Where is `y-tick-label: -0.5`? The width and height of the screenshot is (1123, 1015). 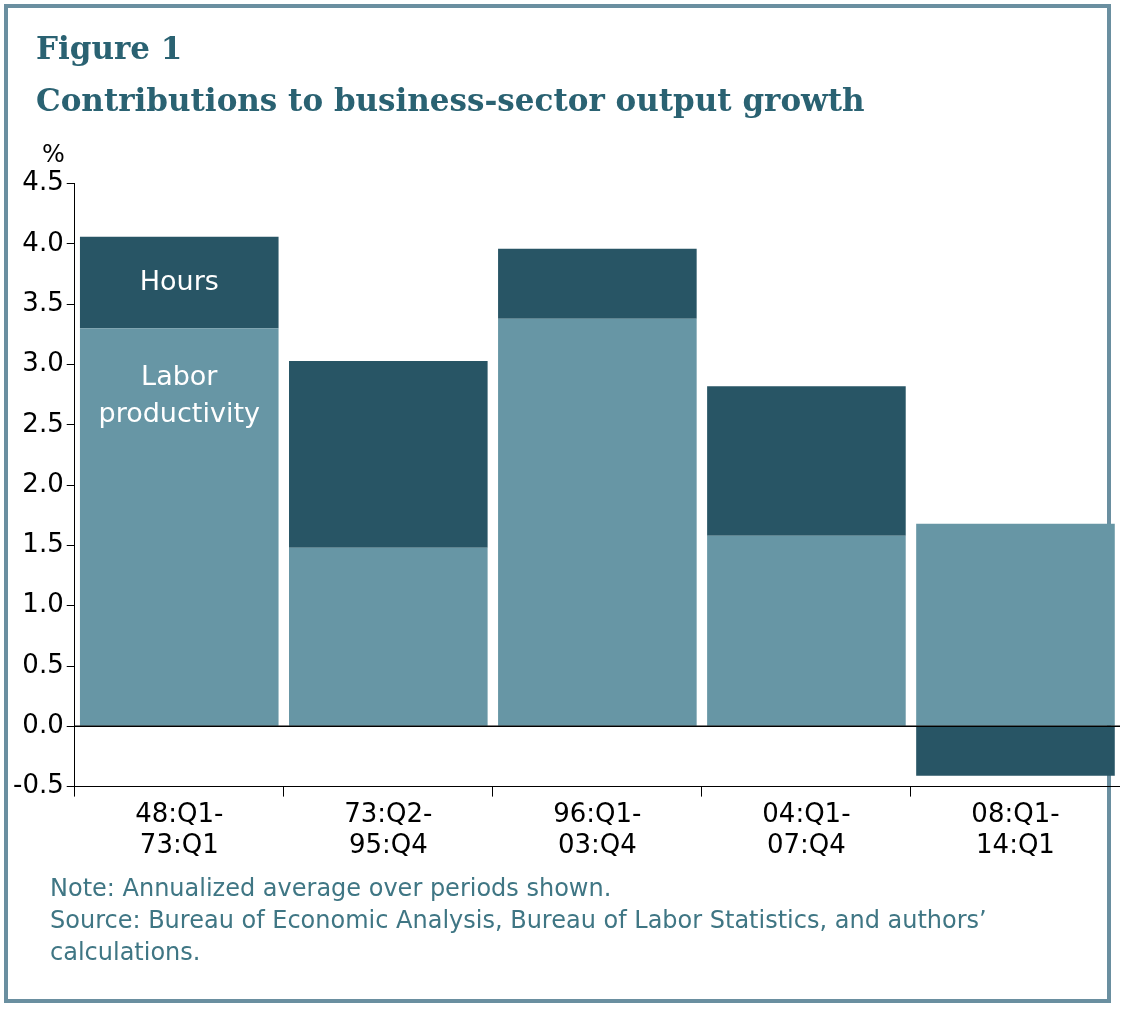
y-tick-label: -0.5 is located at coordinates (38, 784).